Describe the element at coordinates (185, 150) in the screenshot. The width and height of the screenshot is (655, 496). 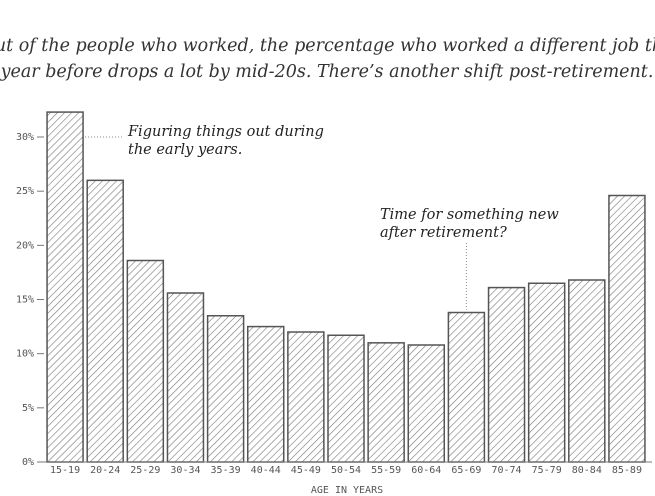
I see `annotation: the early years.` at that location.